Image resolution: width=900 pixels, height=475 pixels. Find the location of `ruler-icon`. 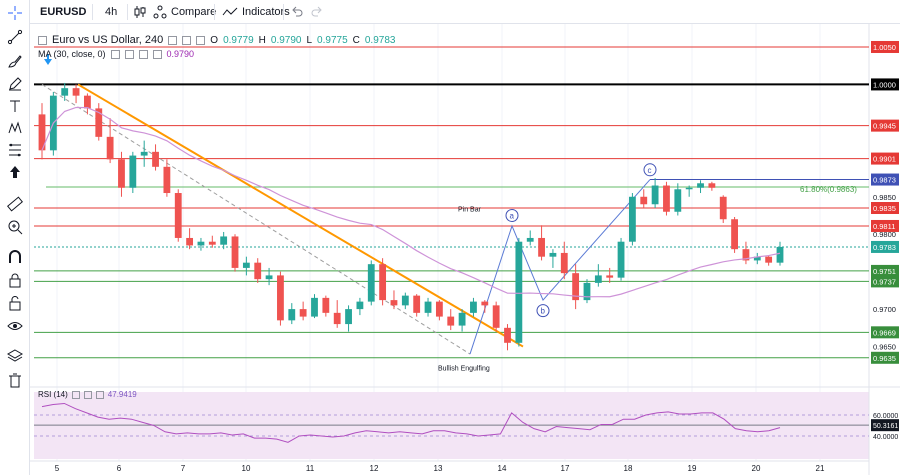

ruler-icon is located at coordinates (15, 204).